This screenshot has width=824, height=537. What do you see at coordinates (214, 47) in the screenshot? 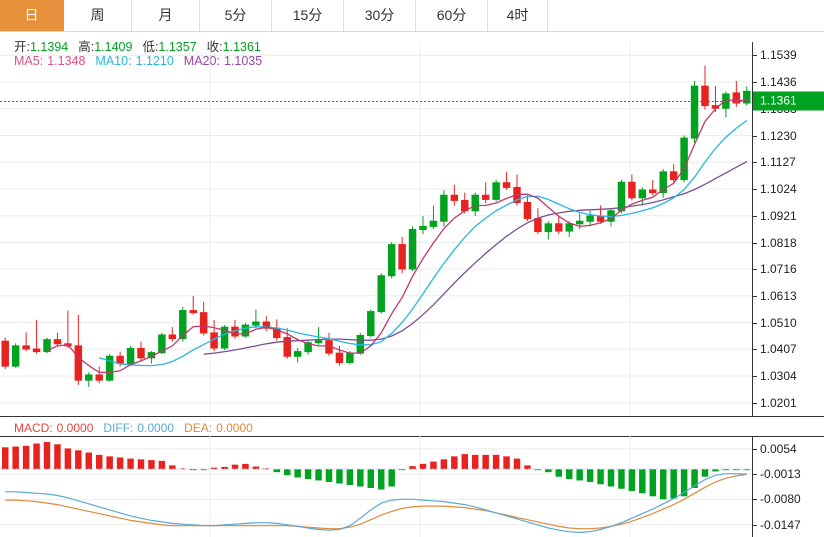
I see `price-legend-label: 收:` at bounding box center [214, 47].